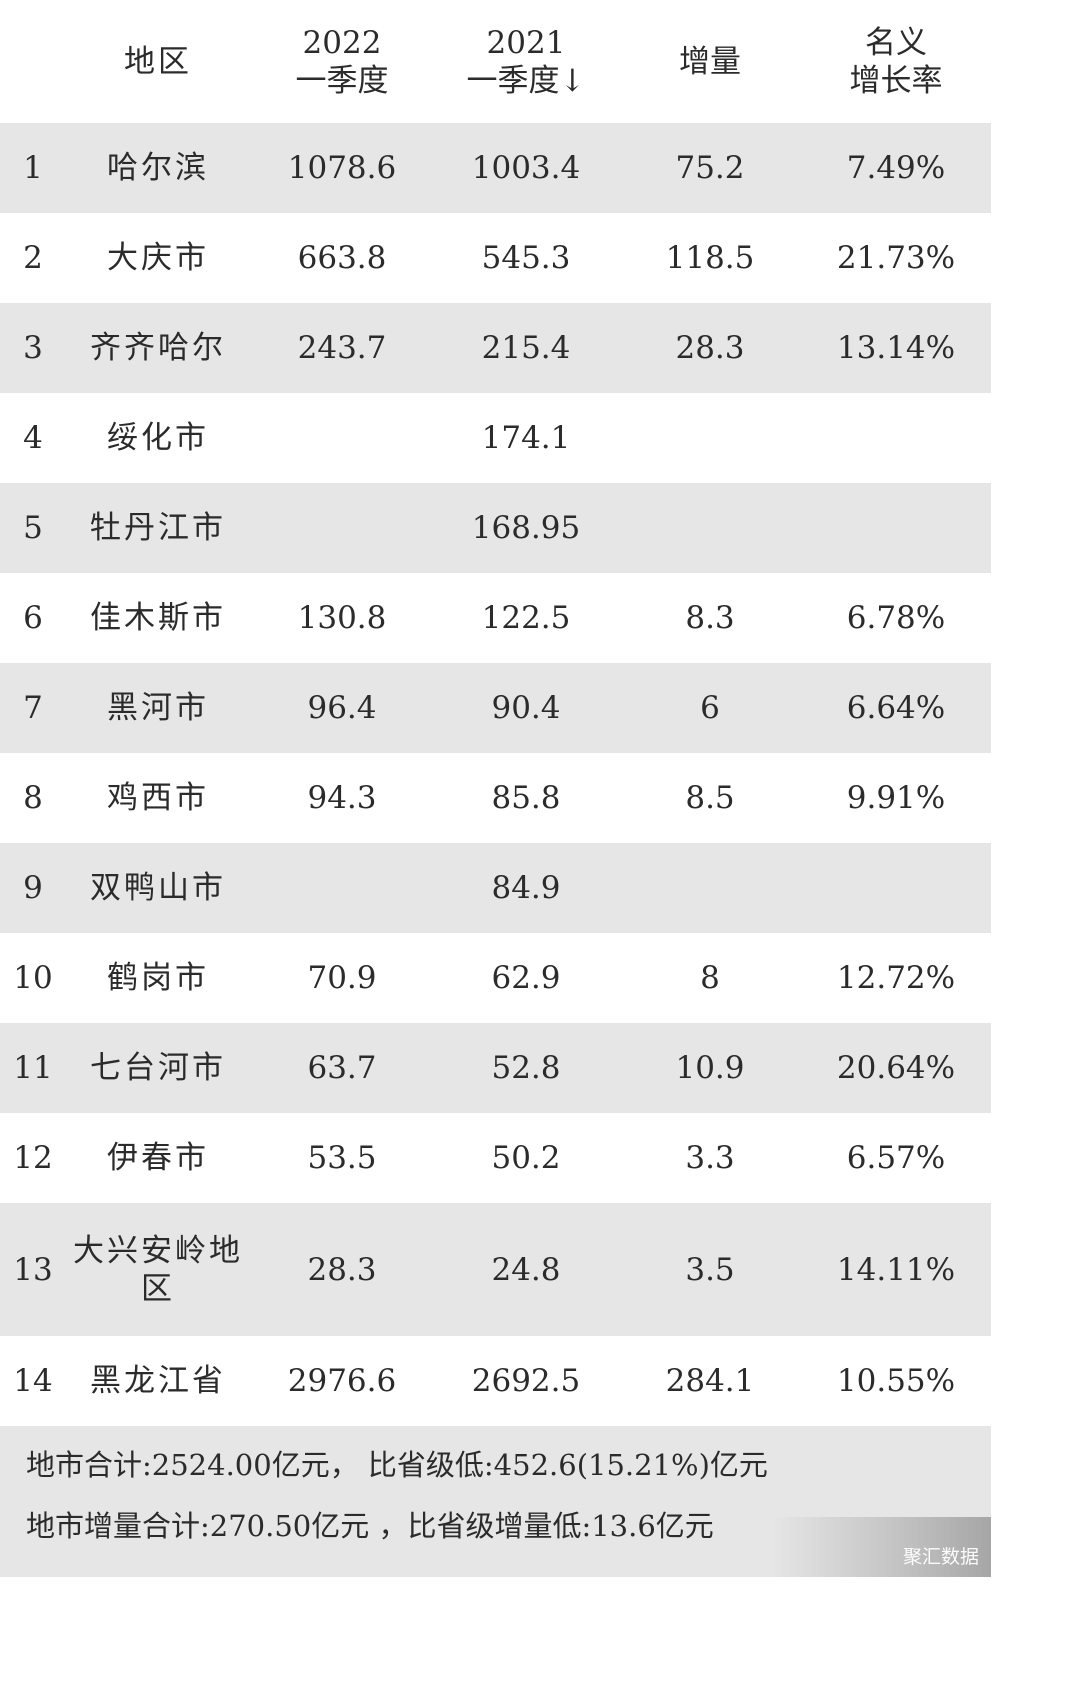  I want to click on row-increment: 6, so click(710, 708).